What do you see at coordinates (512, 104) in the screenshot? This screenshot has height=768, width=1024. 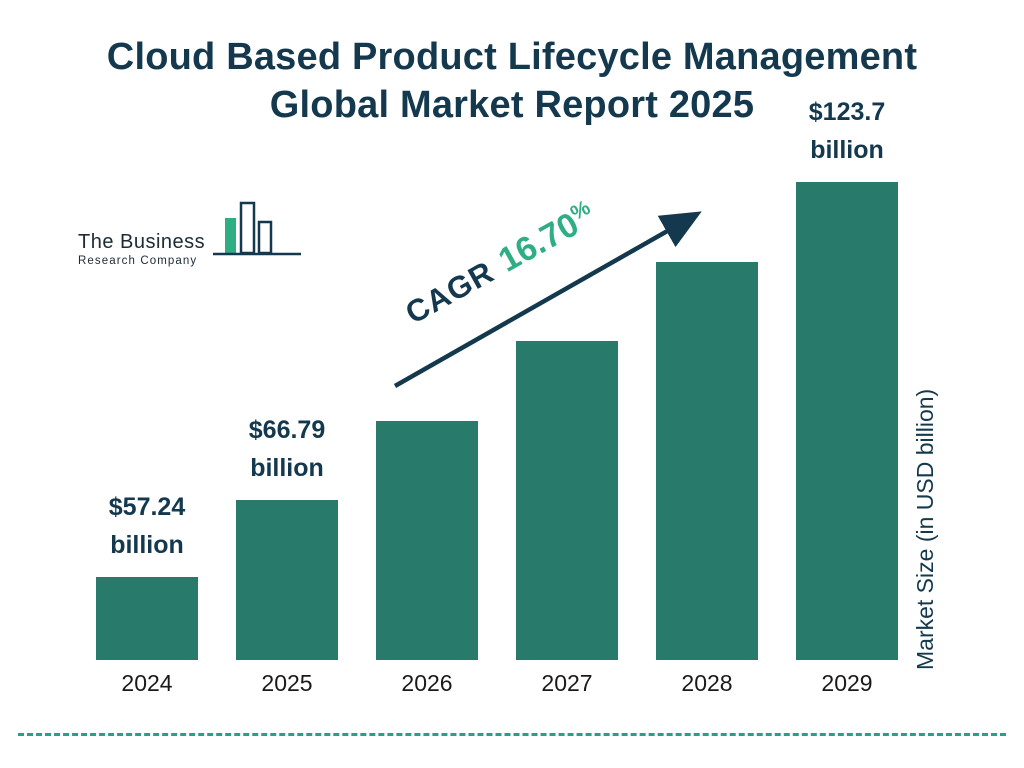 I see `title-line-2: Global Market Report 2025` at bounding box center [512, 104].